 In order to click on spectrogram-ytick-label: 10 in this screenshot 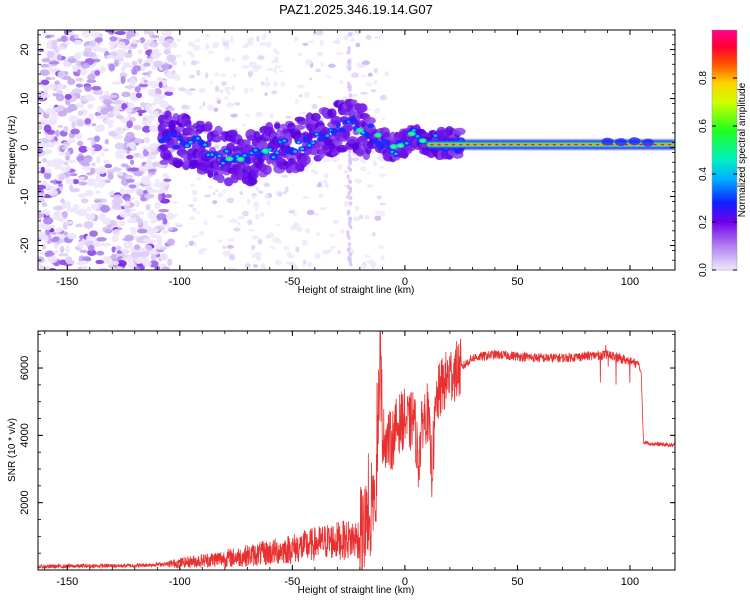, I will do `click(25, 98)`.